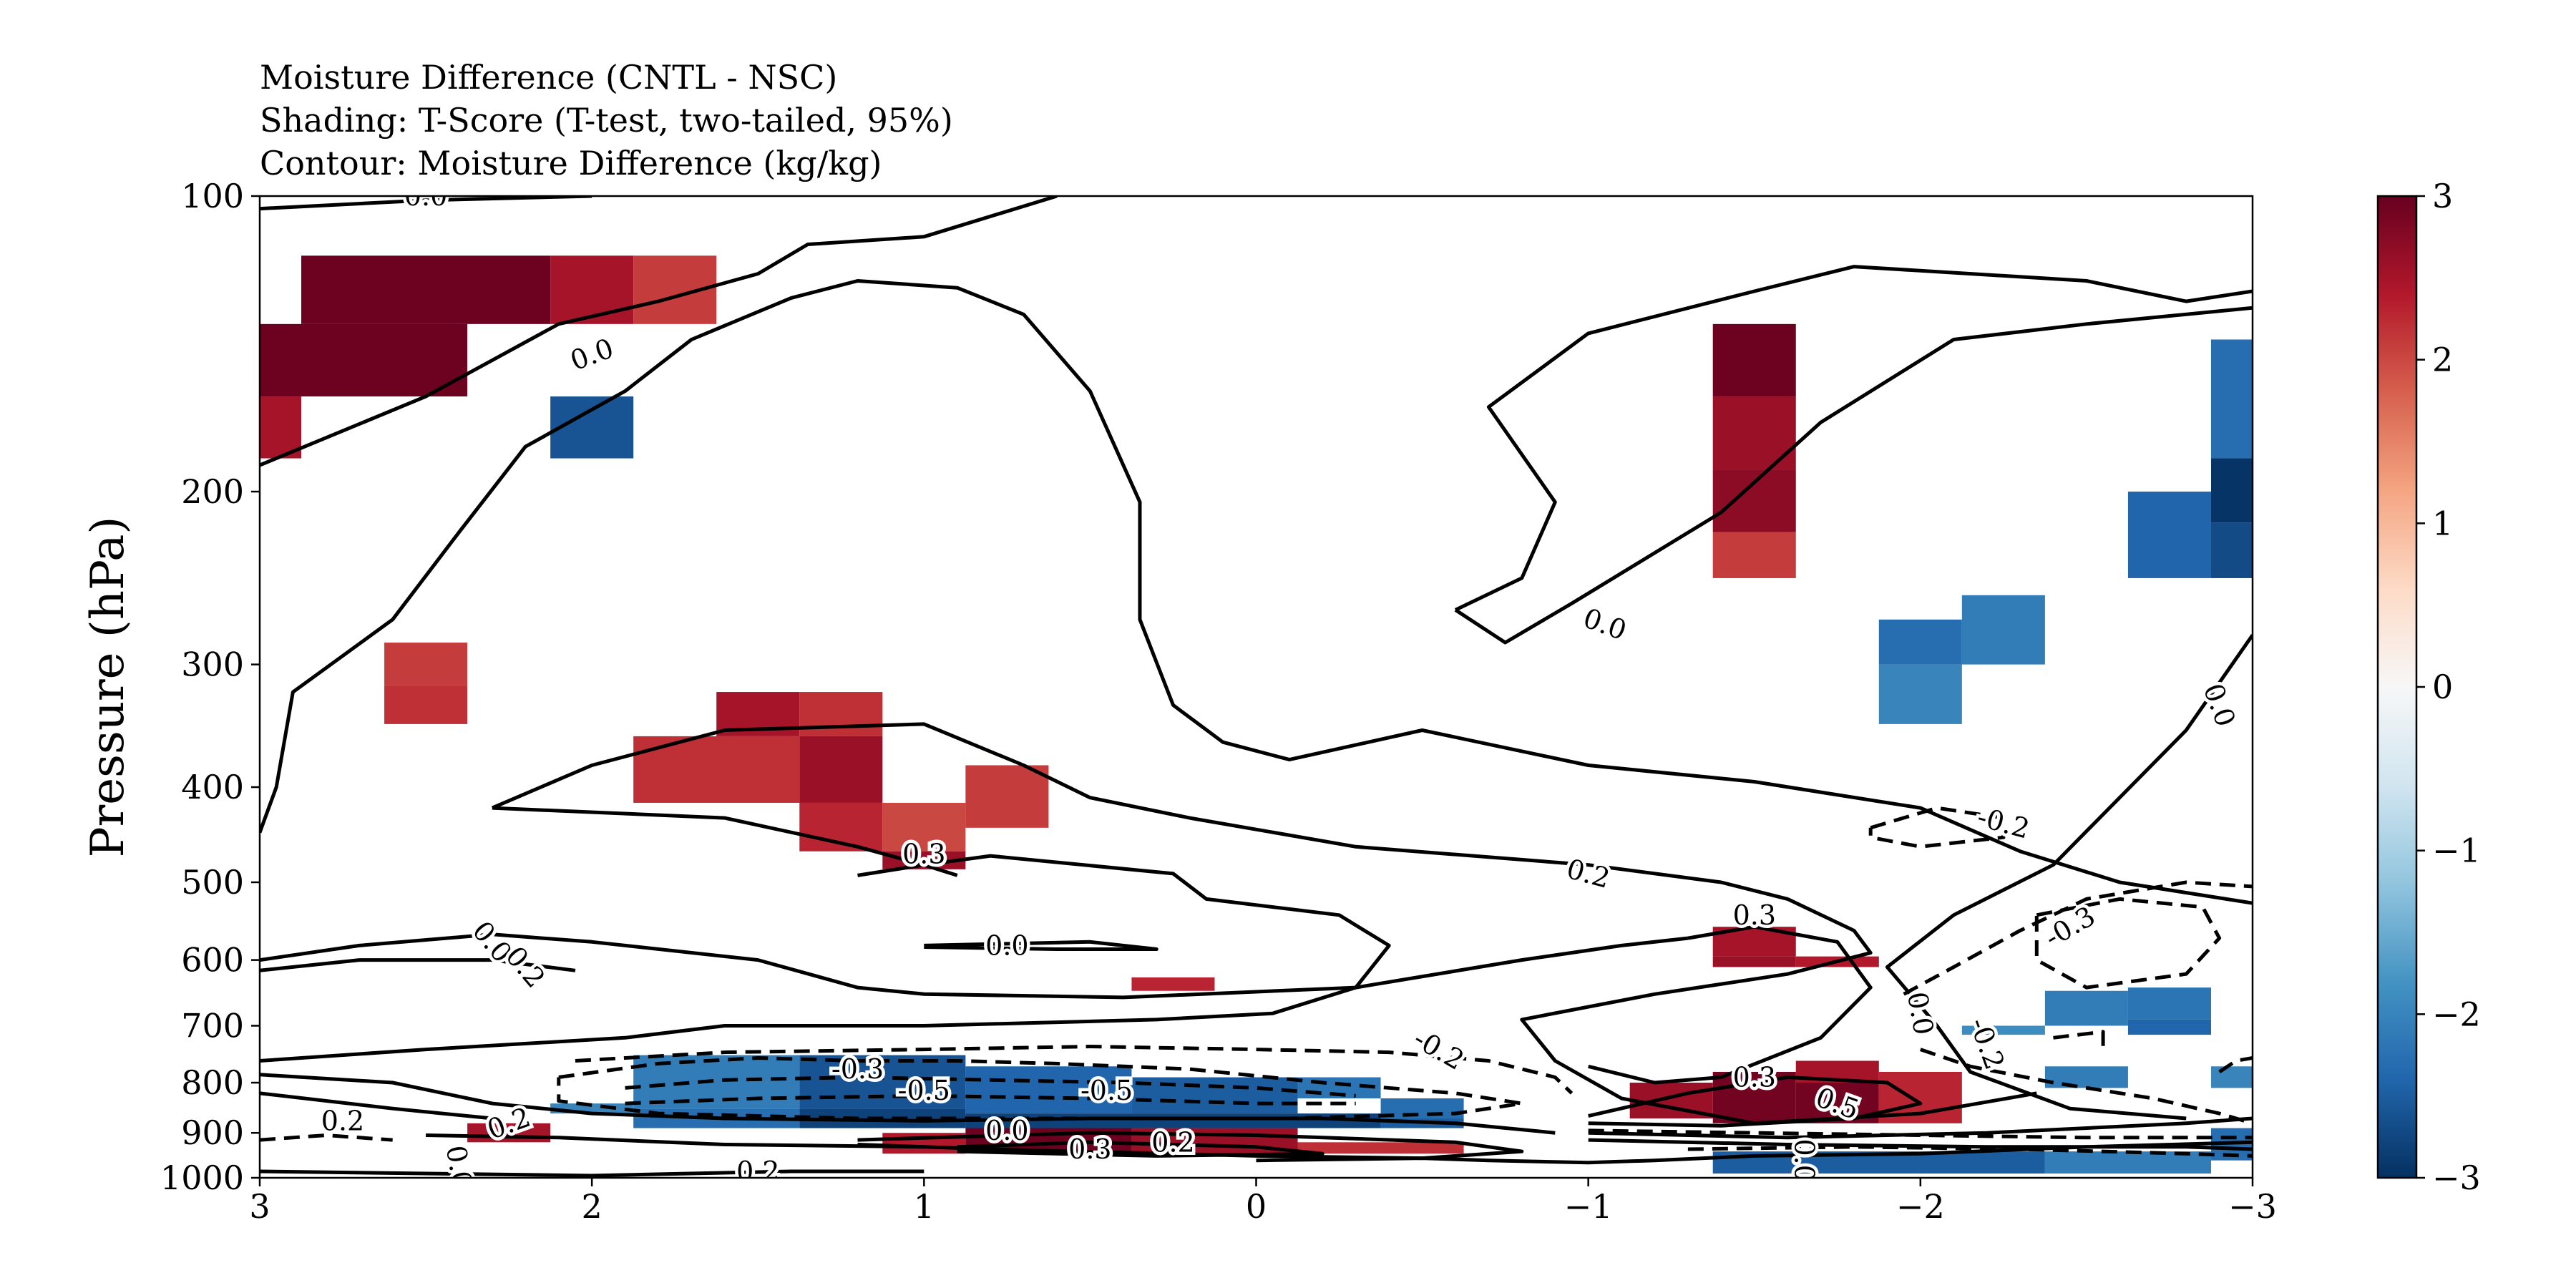  I want to click on colorbar-bar, so click(2397, 687).